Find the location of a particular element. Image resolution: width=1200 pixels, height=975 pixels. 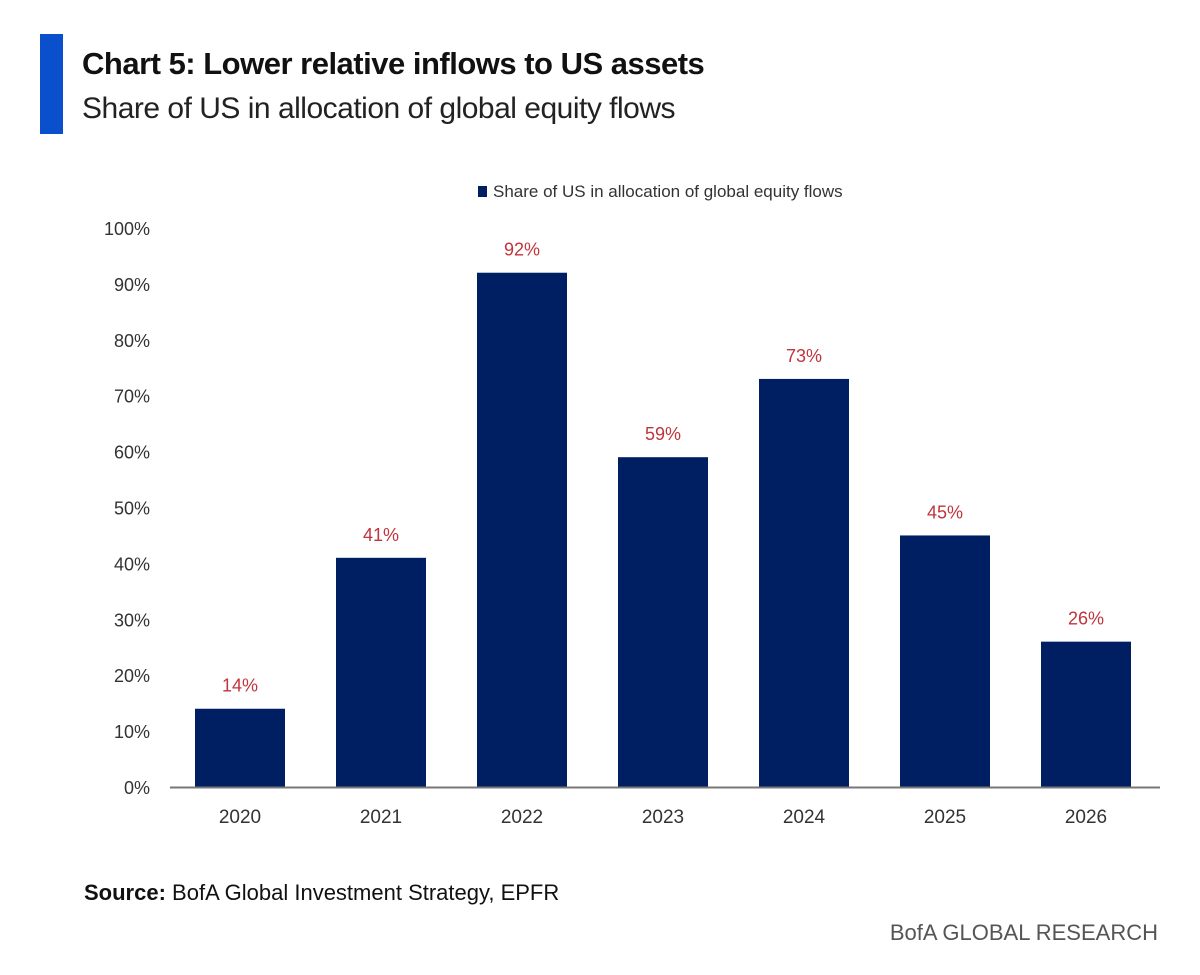

bar-2024 is located at coordinates (804, 582).